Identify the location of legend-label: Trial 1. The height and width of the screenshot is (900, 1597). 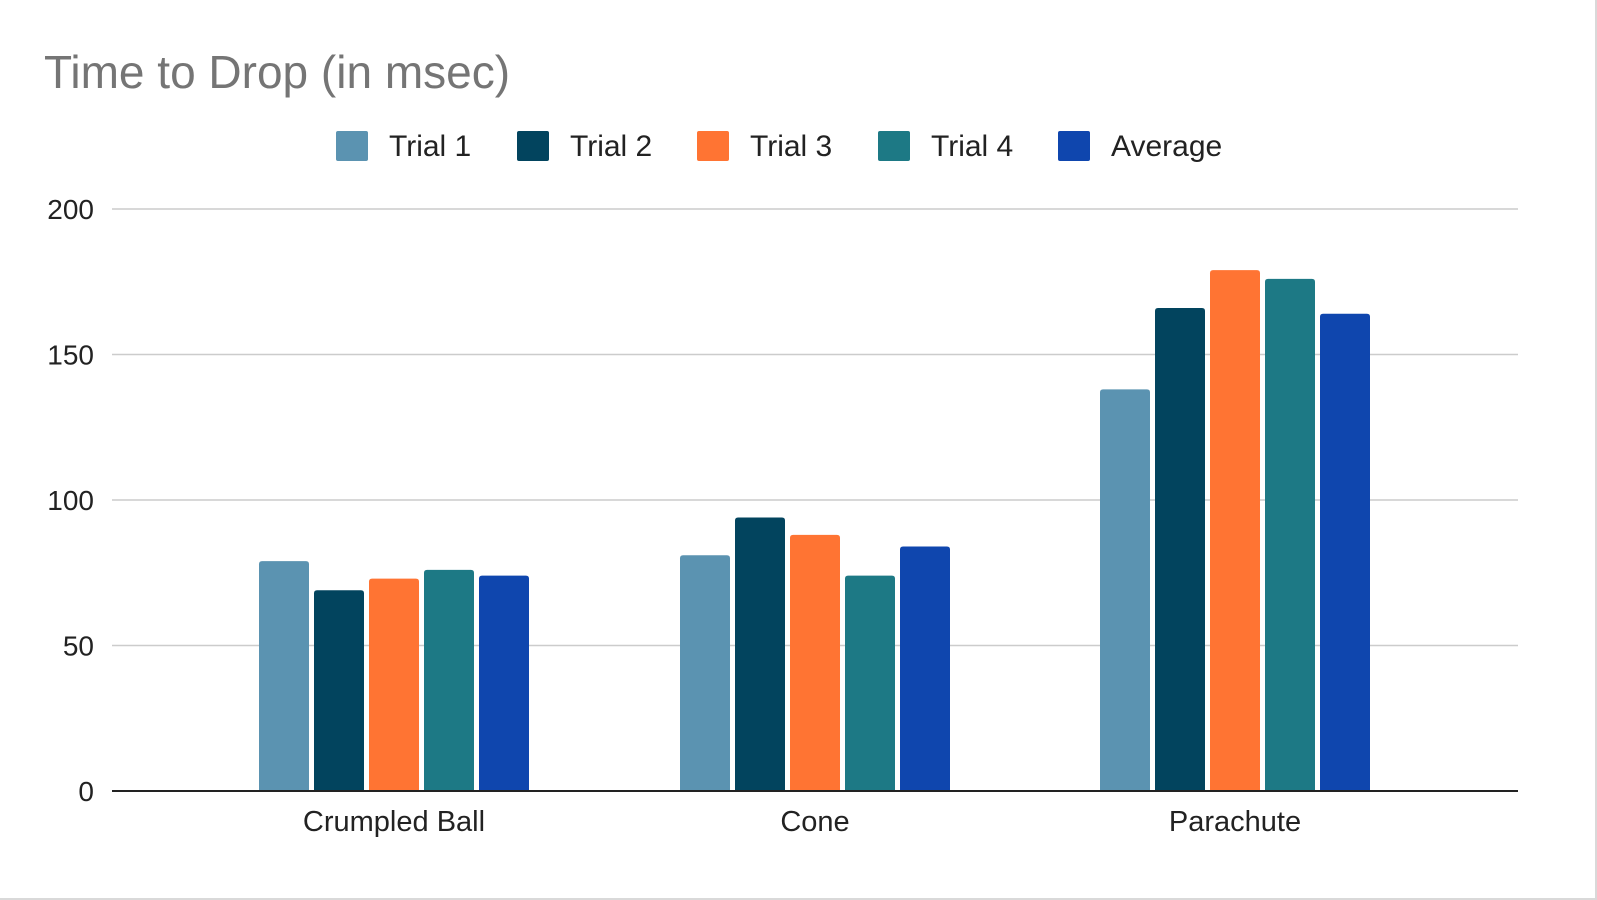
(430, 146).